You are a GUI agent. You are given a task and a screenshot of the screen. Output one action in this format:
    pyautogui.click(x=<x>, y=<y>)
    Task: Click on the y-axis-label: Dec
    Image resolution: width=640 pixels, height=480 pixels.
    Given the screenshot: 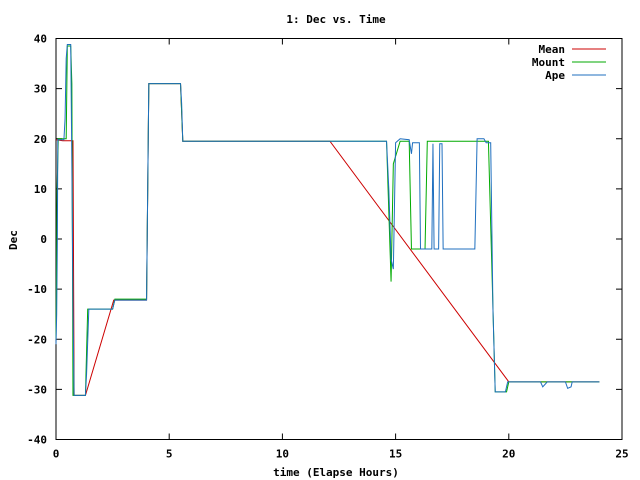 What is the action you would take?
    pyautogui.click(x=13, y=240)
    